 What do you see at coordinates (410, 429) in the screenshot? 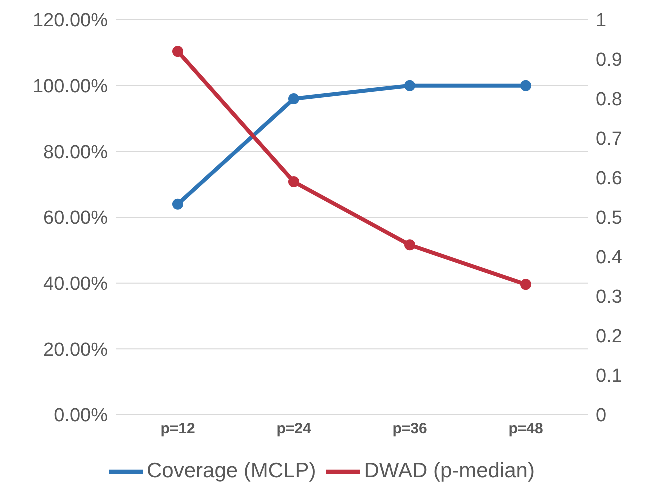
I see `x-tick-label: p=36` at bounding box center [410, 429].